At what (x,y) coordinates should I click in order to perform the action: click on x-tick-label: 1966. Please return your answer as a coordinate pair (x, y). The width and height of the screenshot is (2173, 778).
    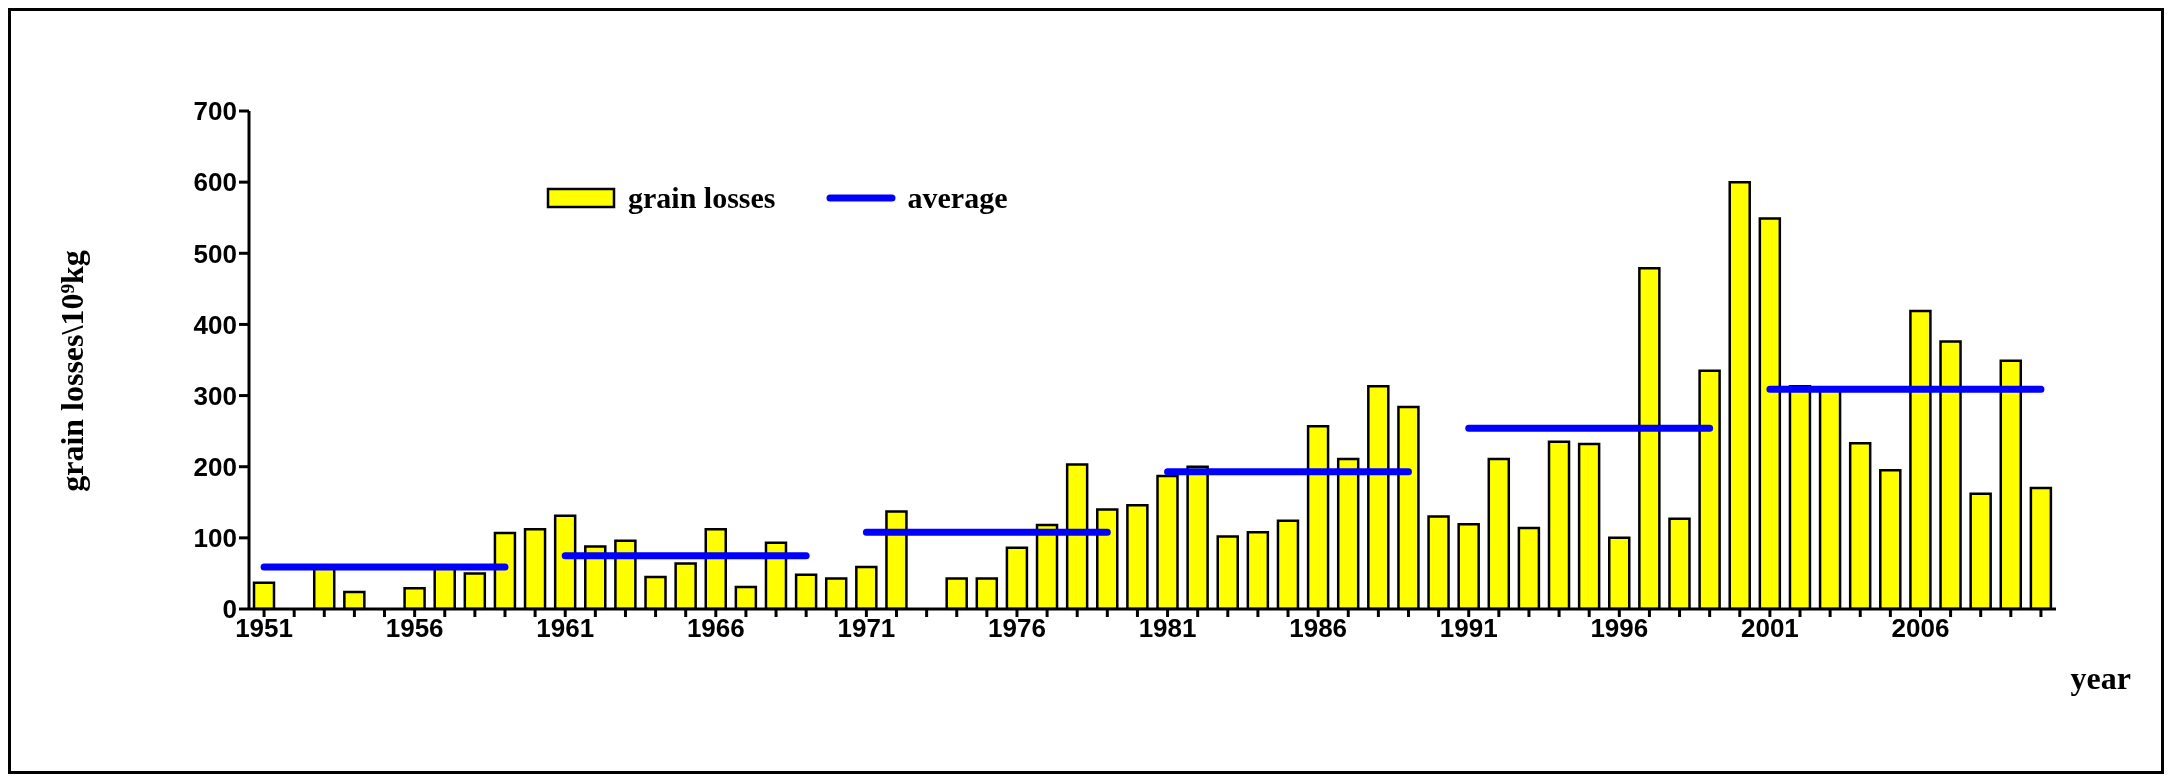
    Looking at the image, I should click on (715, 628).